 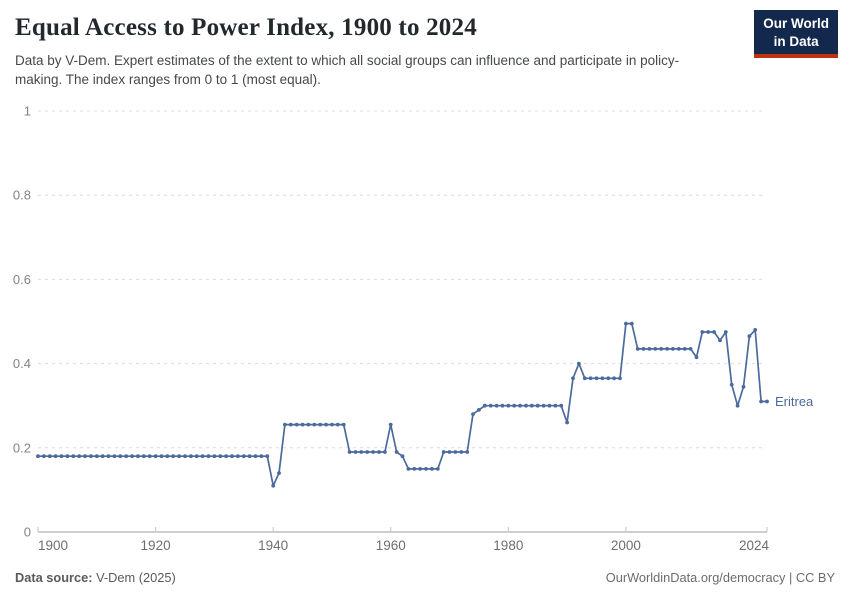 I want to click on credit-link: OurWorldinData.org/democracy | CC BY, so click(x=720, y=577).